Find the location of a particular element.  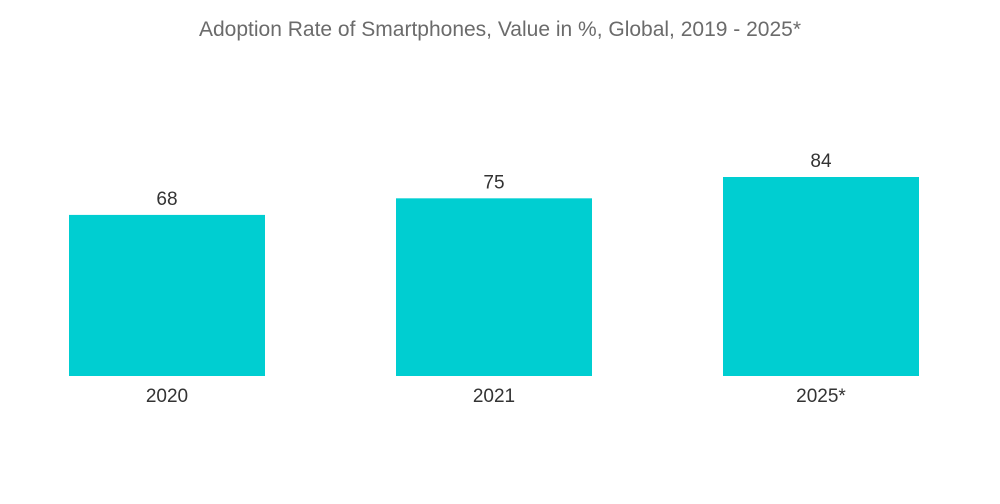

x-tick-label-2020: 2020 is located at coordinates (167, 396).